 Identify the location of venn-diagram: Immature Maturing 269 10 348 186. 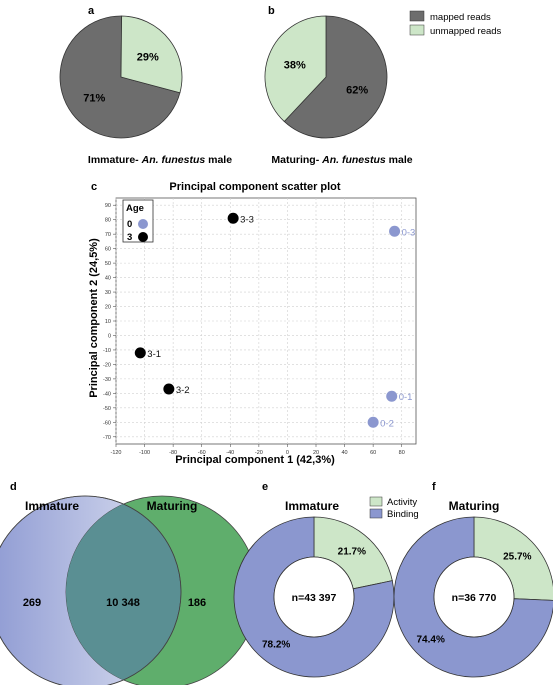
(129, 590).